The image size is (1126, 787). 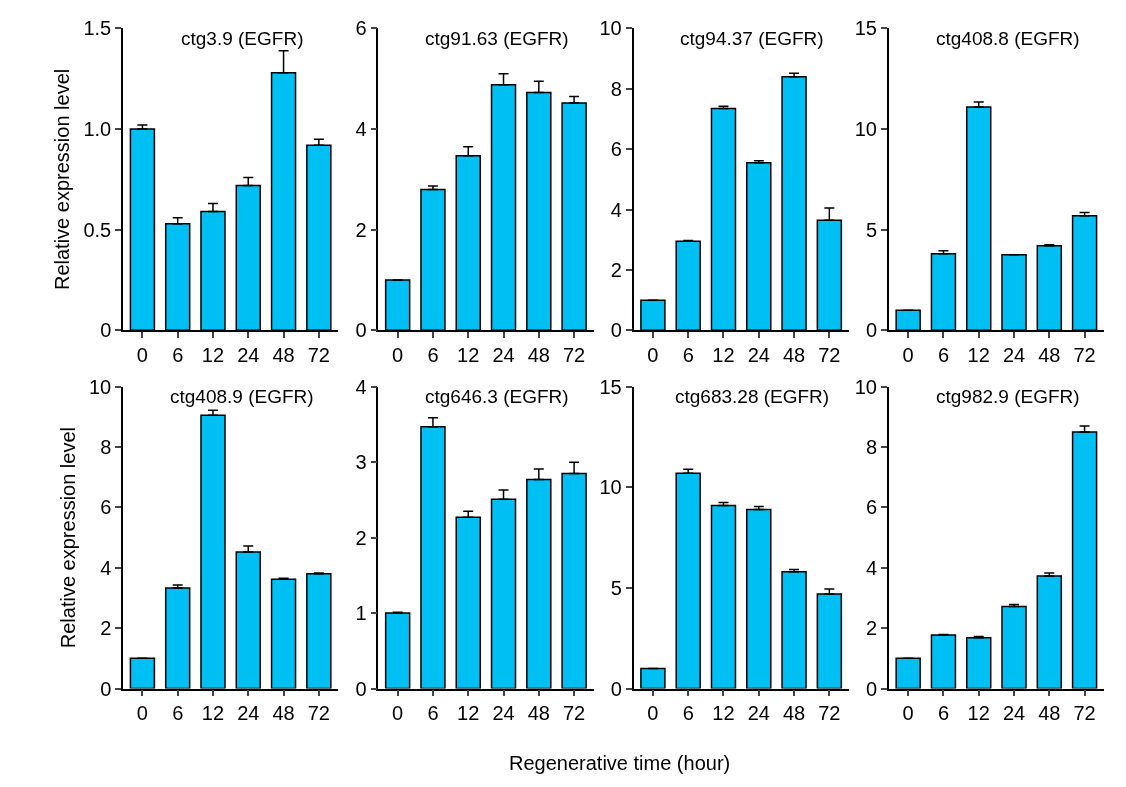 I want to click on chart-title: ctg3.9 (EGFR), so click(x=242, y=38).